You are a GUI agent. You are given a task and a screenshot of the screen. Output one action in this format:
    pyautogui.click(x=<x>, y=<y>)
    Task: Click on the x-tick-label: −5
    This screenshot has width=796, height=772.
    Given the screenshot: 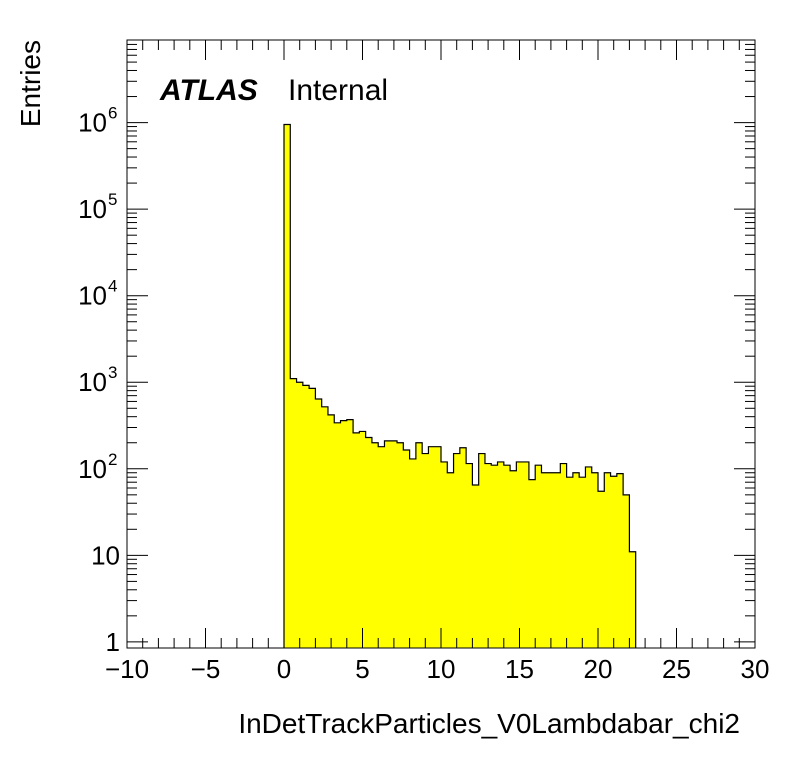 What is the action you would take?
    pyautogui.click(x=206, y=669)
    